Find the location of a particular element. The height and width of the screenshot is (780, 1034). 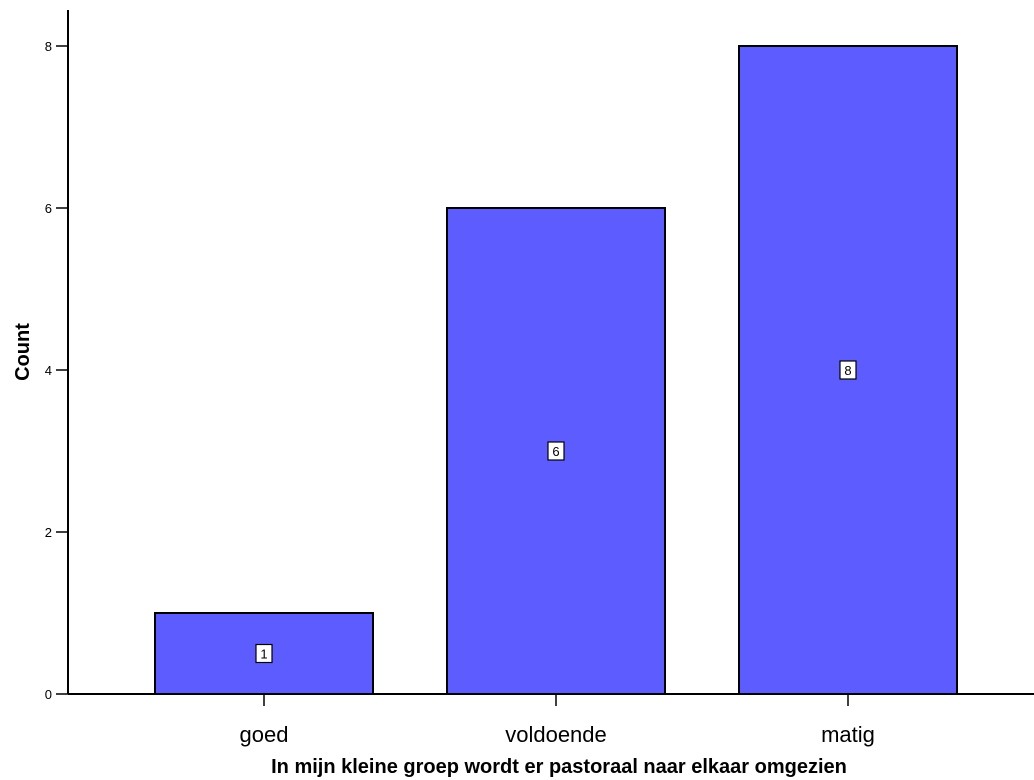

x-tick-label: voldoende is located at coordinates (556, 734).